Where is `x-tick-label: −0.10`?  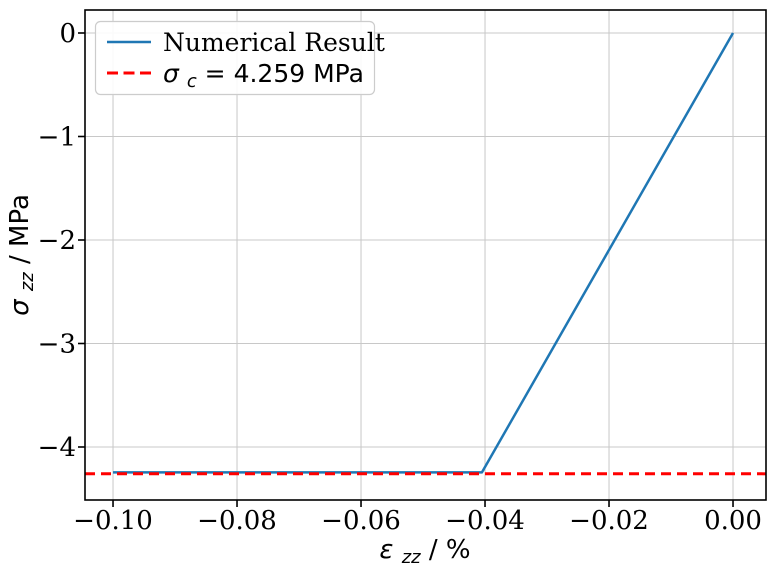 x-tick-label: −0.10 is located at coordinates (113, 521).